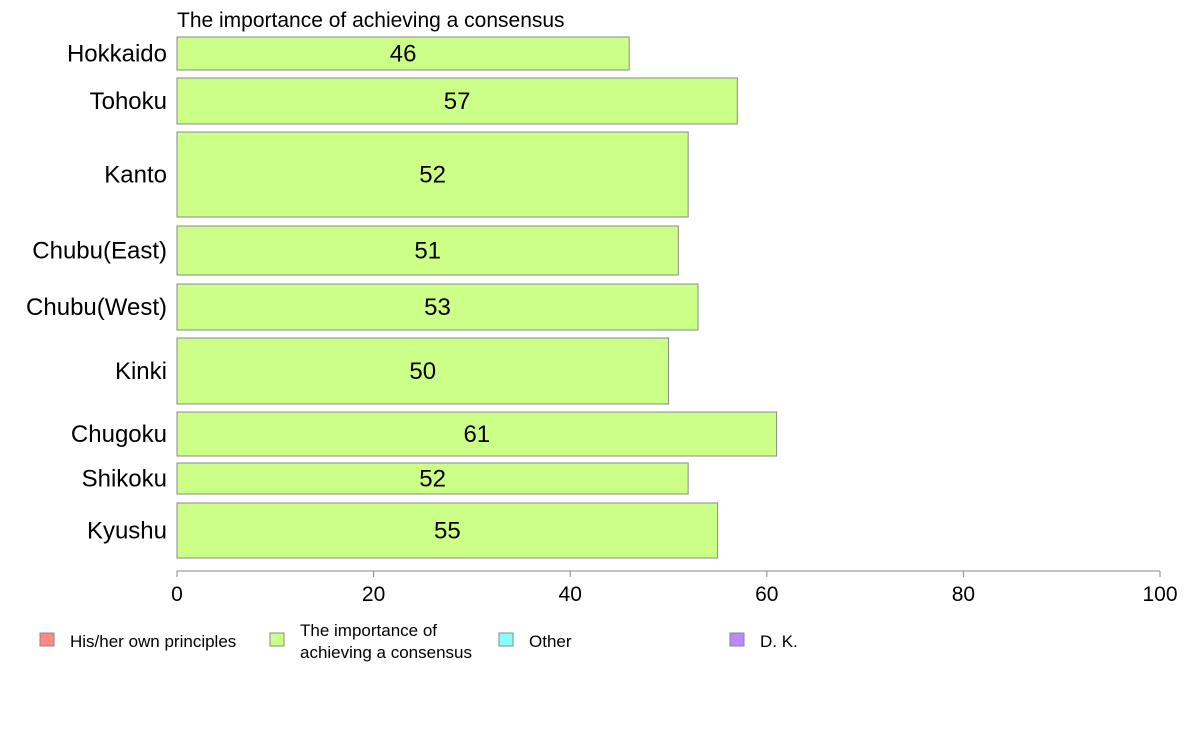  I want to click on bar-value-label: 51, so click(427, 251).